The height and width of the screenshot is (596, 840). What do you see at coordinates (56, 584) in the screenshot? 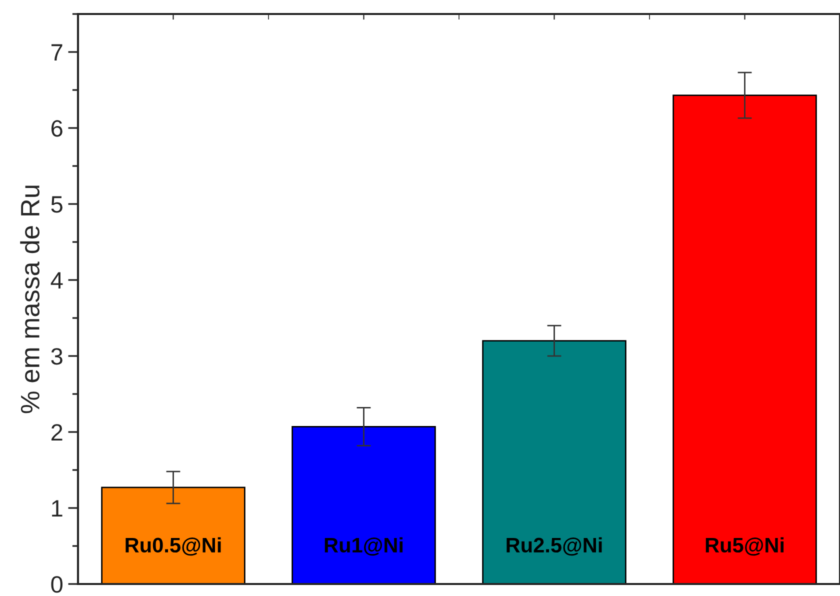
I see `y-tick-label: 0` at bounding box center [56, 584].